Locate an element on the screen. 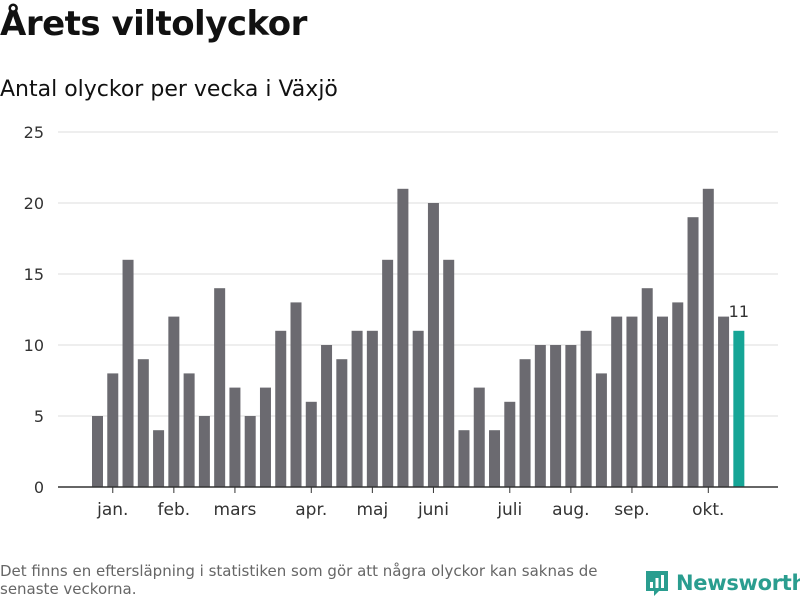 The image size is (800, 600). brand-logo: Newsworthy is located at coordinates (722, 583).